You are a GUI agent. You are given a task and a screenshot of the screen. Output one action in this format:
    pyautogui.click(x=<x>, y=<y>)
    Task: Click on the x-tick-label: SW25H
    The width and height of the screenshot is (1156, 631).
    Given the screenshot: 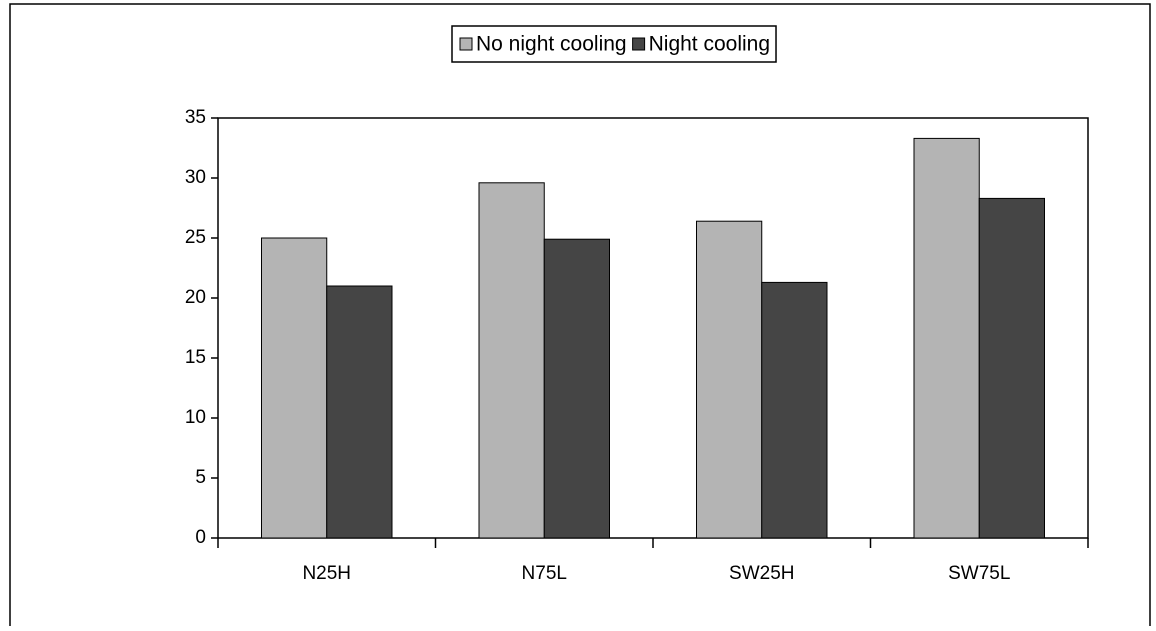 What is the action you would take?
    pyautogui.click(x=761, y=573)
    